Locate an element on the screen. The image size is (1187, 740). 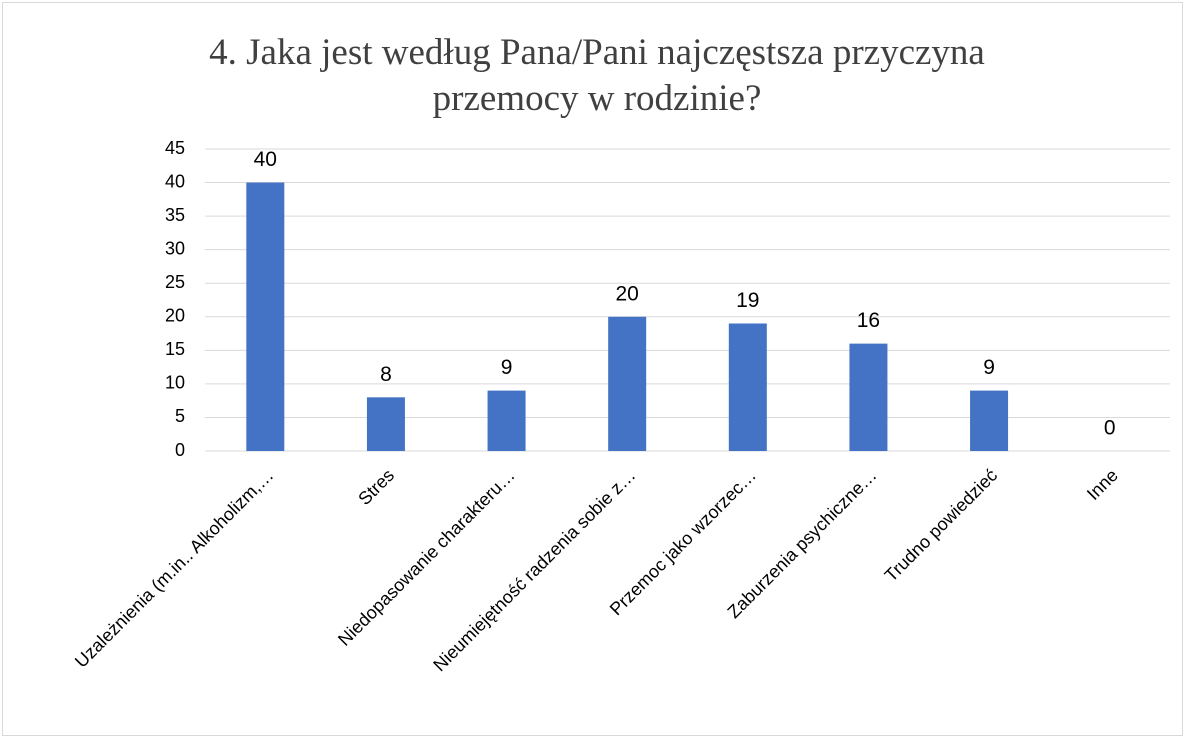
y-tick-label: 35 is located at coordinates (175, 215).